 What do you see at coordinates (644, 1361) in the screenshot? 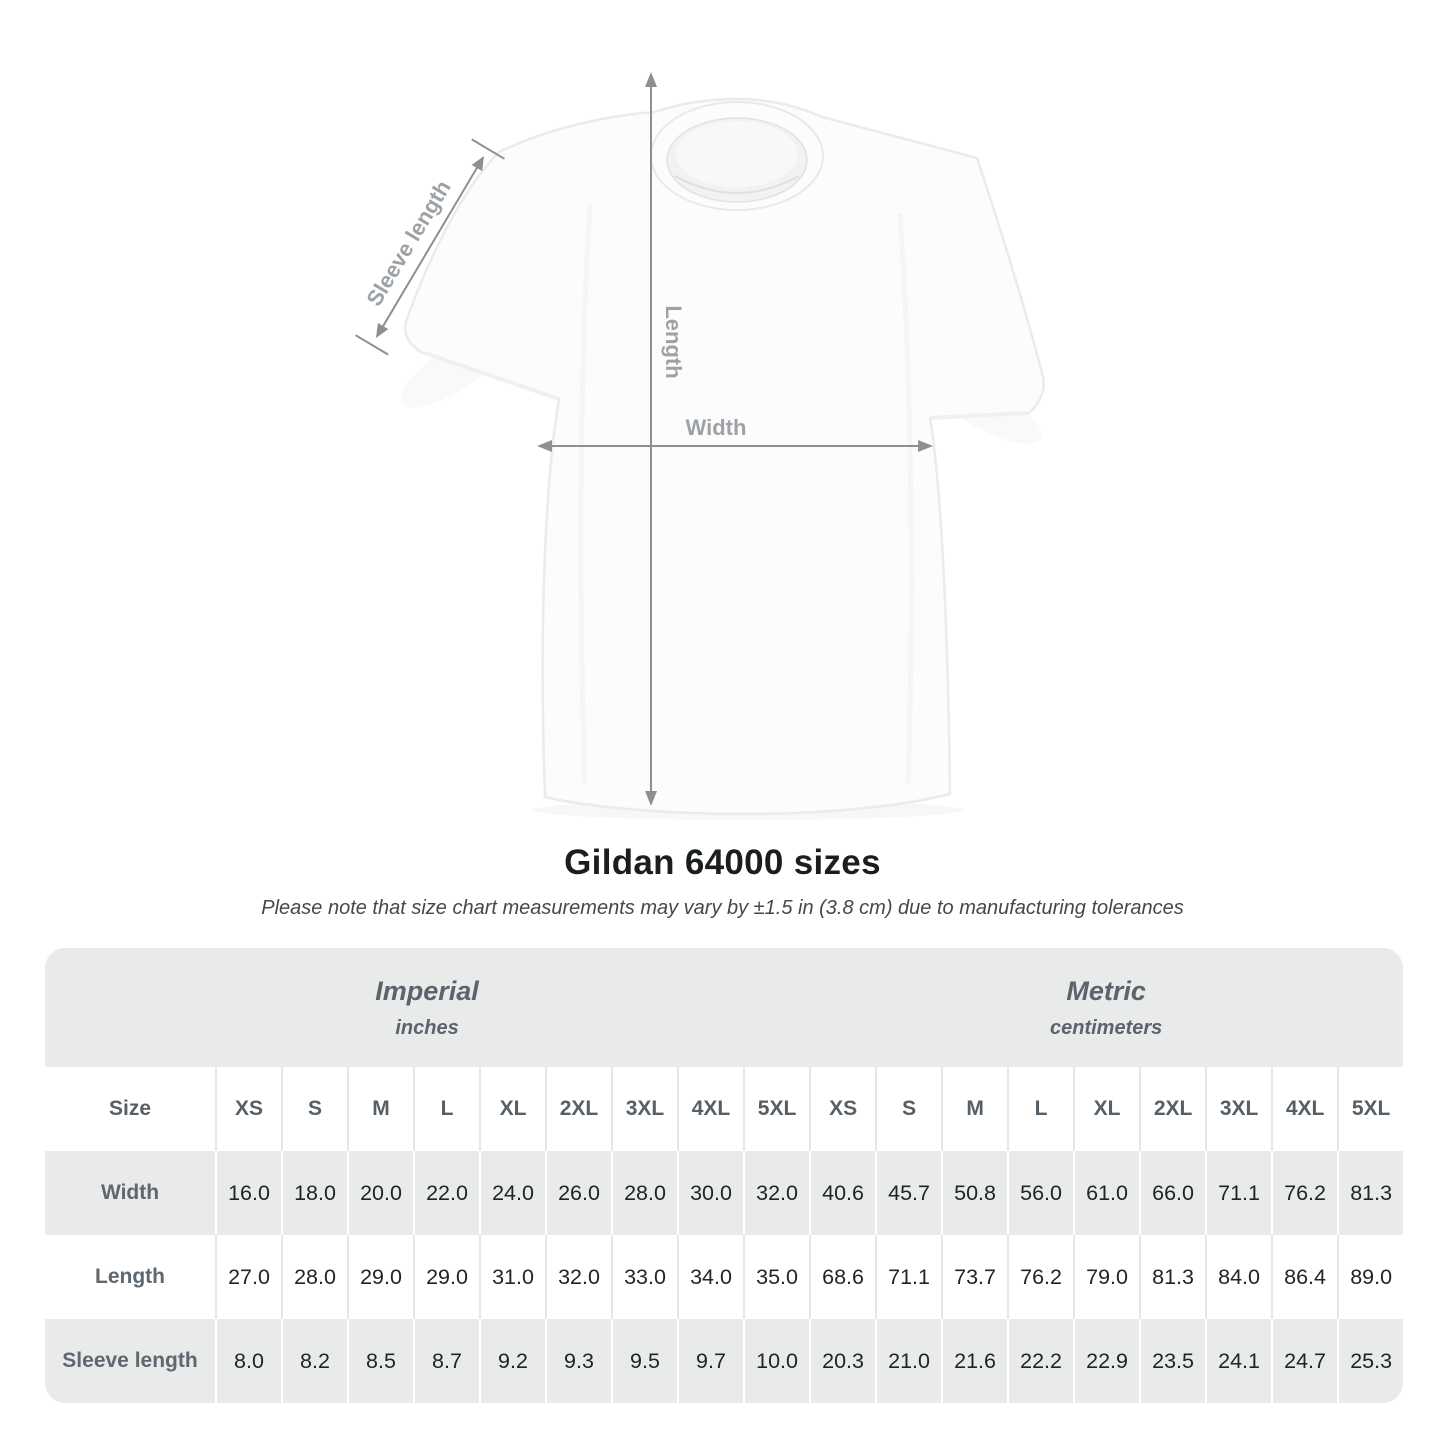
I see `value-cell: 9.5` at bounding box center [644, 1361].